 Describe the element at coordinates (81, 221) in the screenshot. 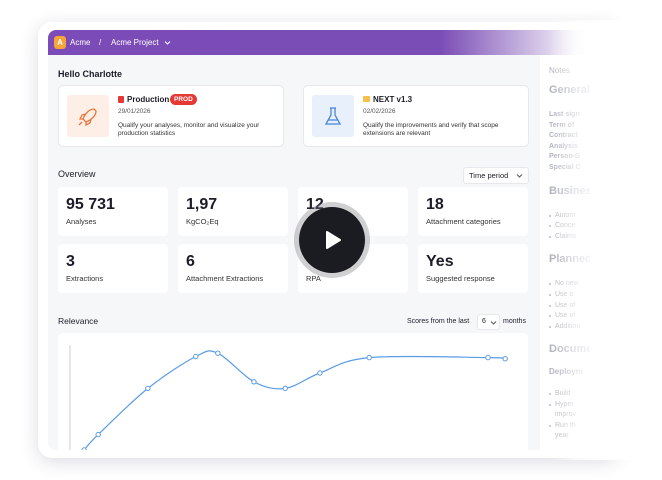

I see `stat-label: Analyses` at that location.